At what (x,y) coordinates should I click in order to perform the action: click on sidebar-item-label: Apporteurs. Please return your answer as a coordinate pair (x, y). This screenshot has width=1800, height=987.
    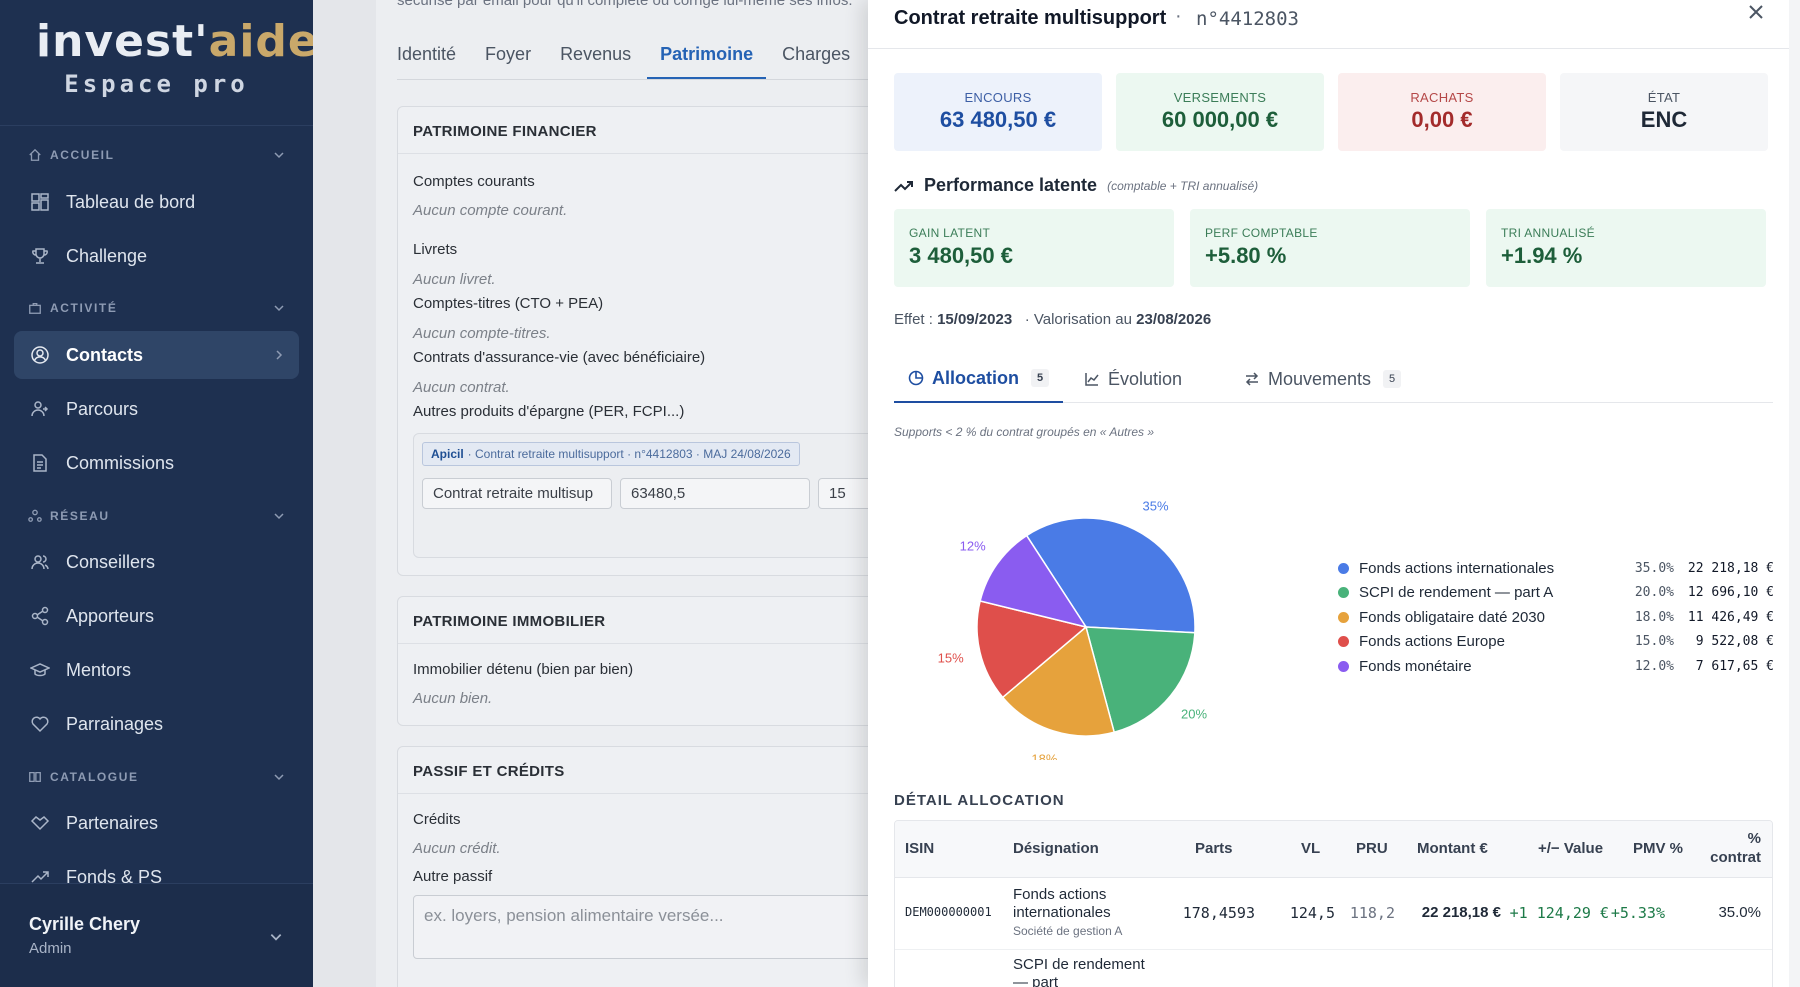
    Looking at the image, I should click on (110, 615).